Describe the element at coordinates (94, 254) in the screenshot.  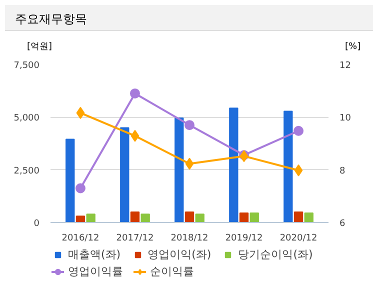
I see `legend-label: 매출액(좌)` at that location.